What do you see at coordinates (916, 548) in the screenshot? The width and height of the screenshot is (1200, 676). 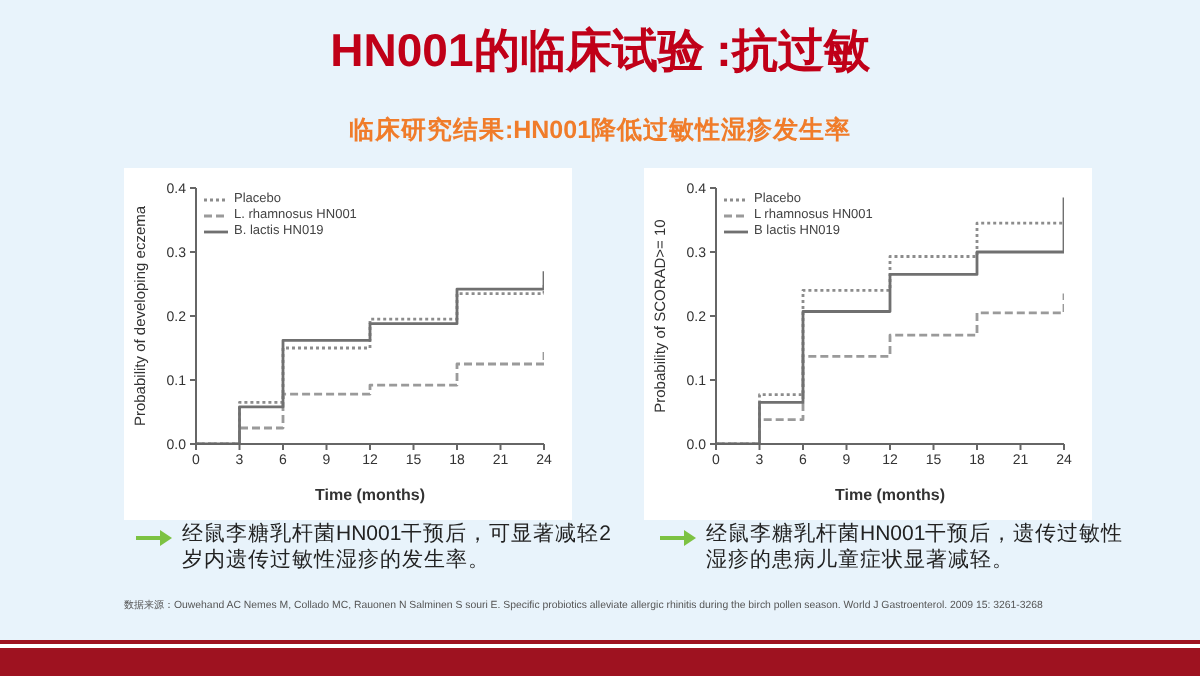 I see `text: 经鼠李糖乳杆菌HN001干预后，遗传过敏性湿疹的患病儿童症状显著减轻。` at bounding box center [916, 548].